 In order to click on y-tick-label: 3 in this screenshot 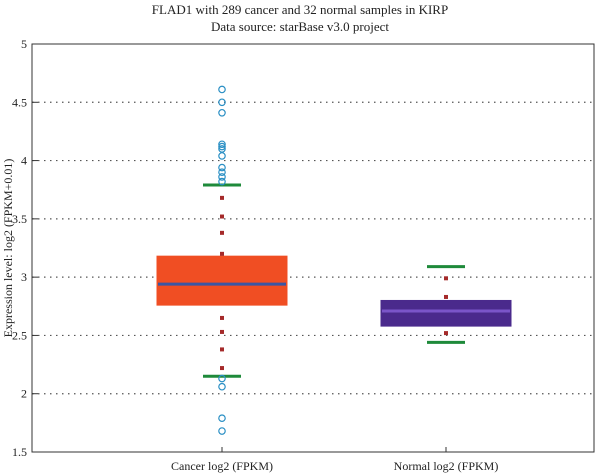, I will do `click(24, 277)`.